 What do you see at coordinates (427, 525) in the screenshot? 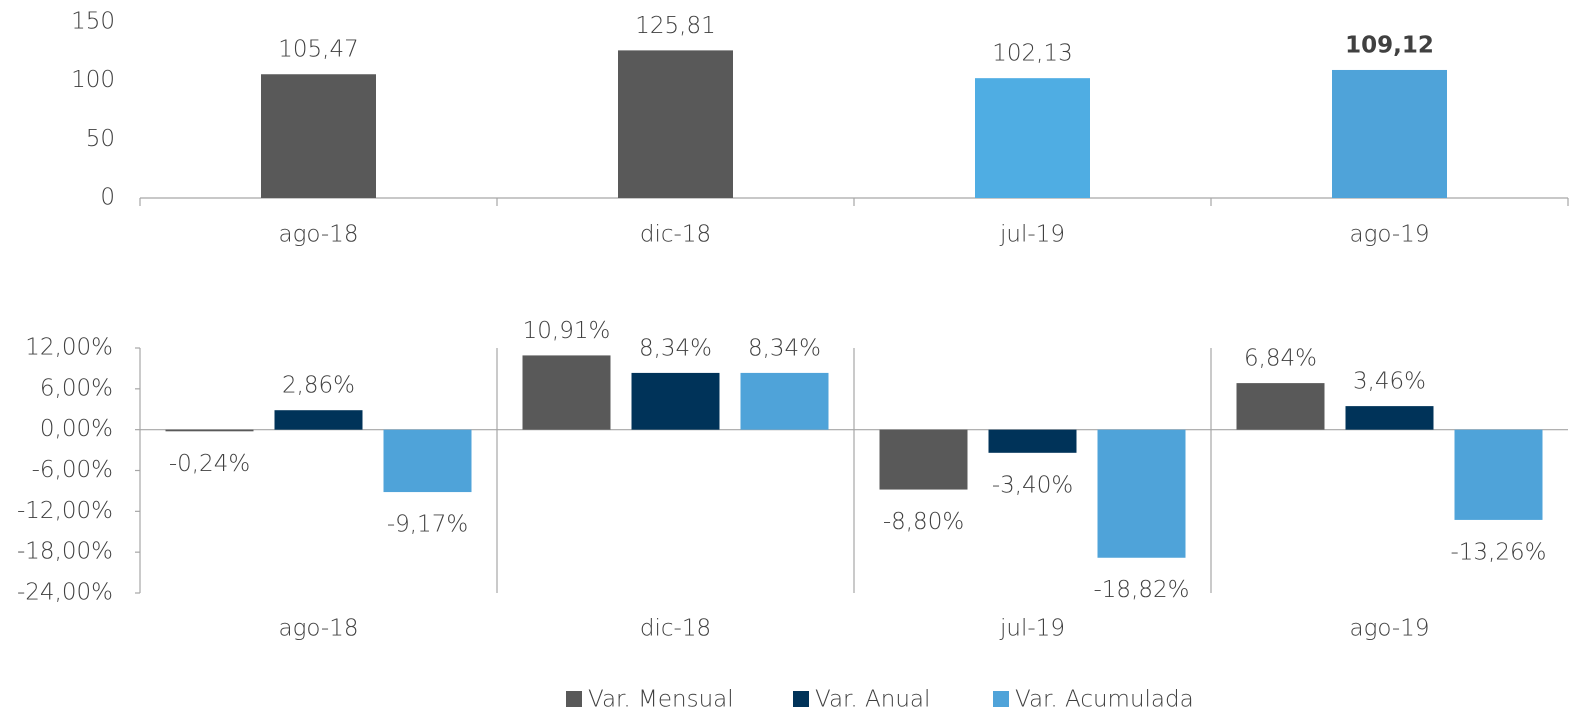
I see `value-label: -9,17%` at bounding box center [427, 525].